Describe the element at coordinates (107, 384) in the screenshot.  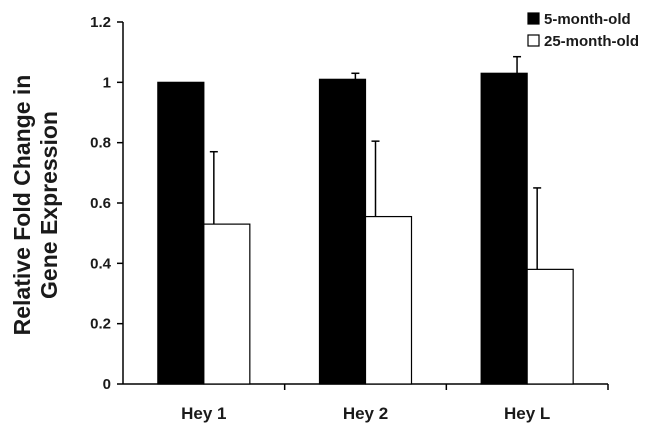
I see `y-tick-label: 0` at that location.